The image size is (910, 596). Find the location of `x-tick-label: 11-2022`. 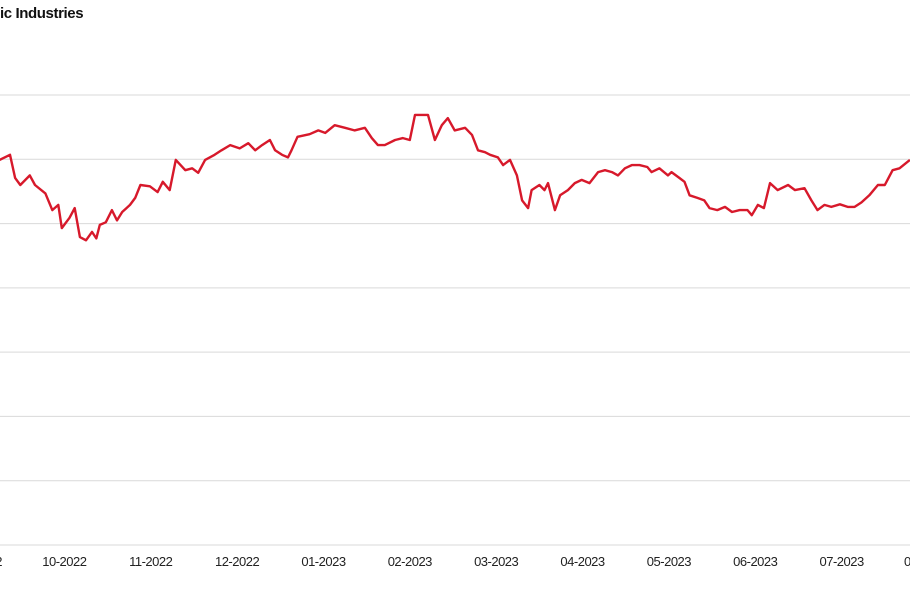

x-tick-label: 11-2022 is located at coordinates (151, 561).